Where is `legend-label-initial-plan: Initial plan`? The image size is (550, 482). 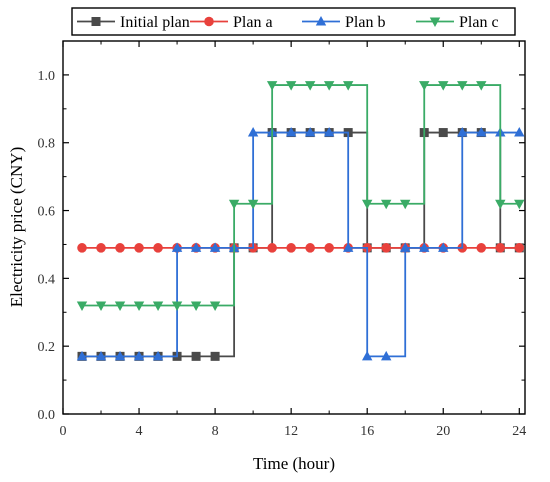
legend-label-initial-plan: Initial plan is located at coordinates (155, 22).